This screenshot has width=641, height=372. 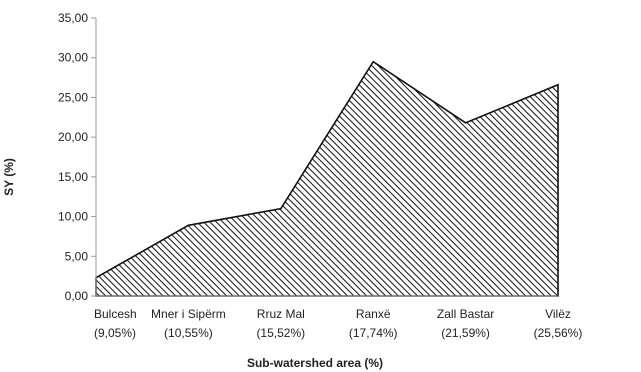 What do you see at coordinates (558, 333) in the screenshot?
I see `x-category-area-label: (25,56%)` at bounding box center [558, 333].